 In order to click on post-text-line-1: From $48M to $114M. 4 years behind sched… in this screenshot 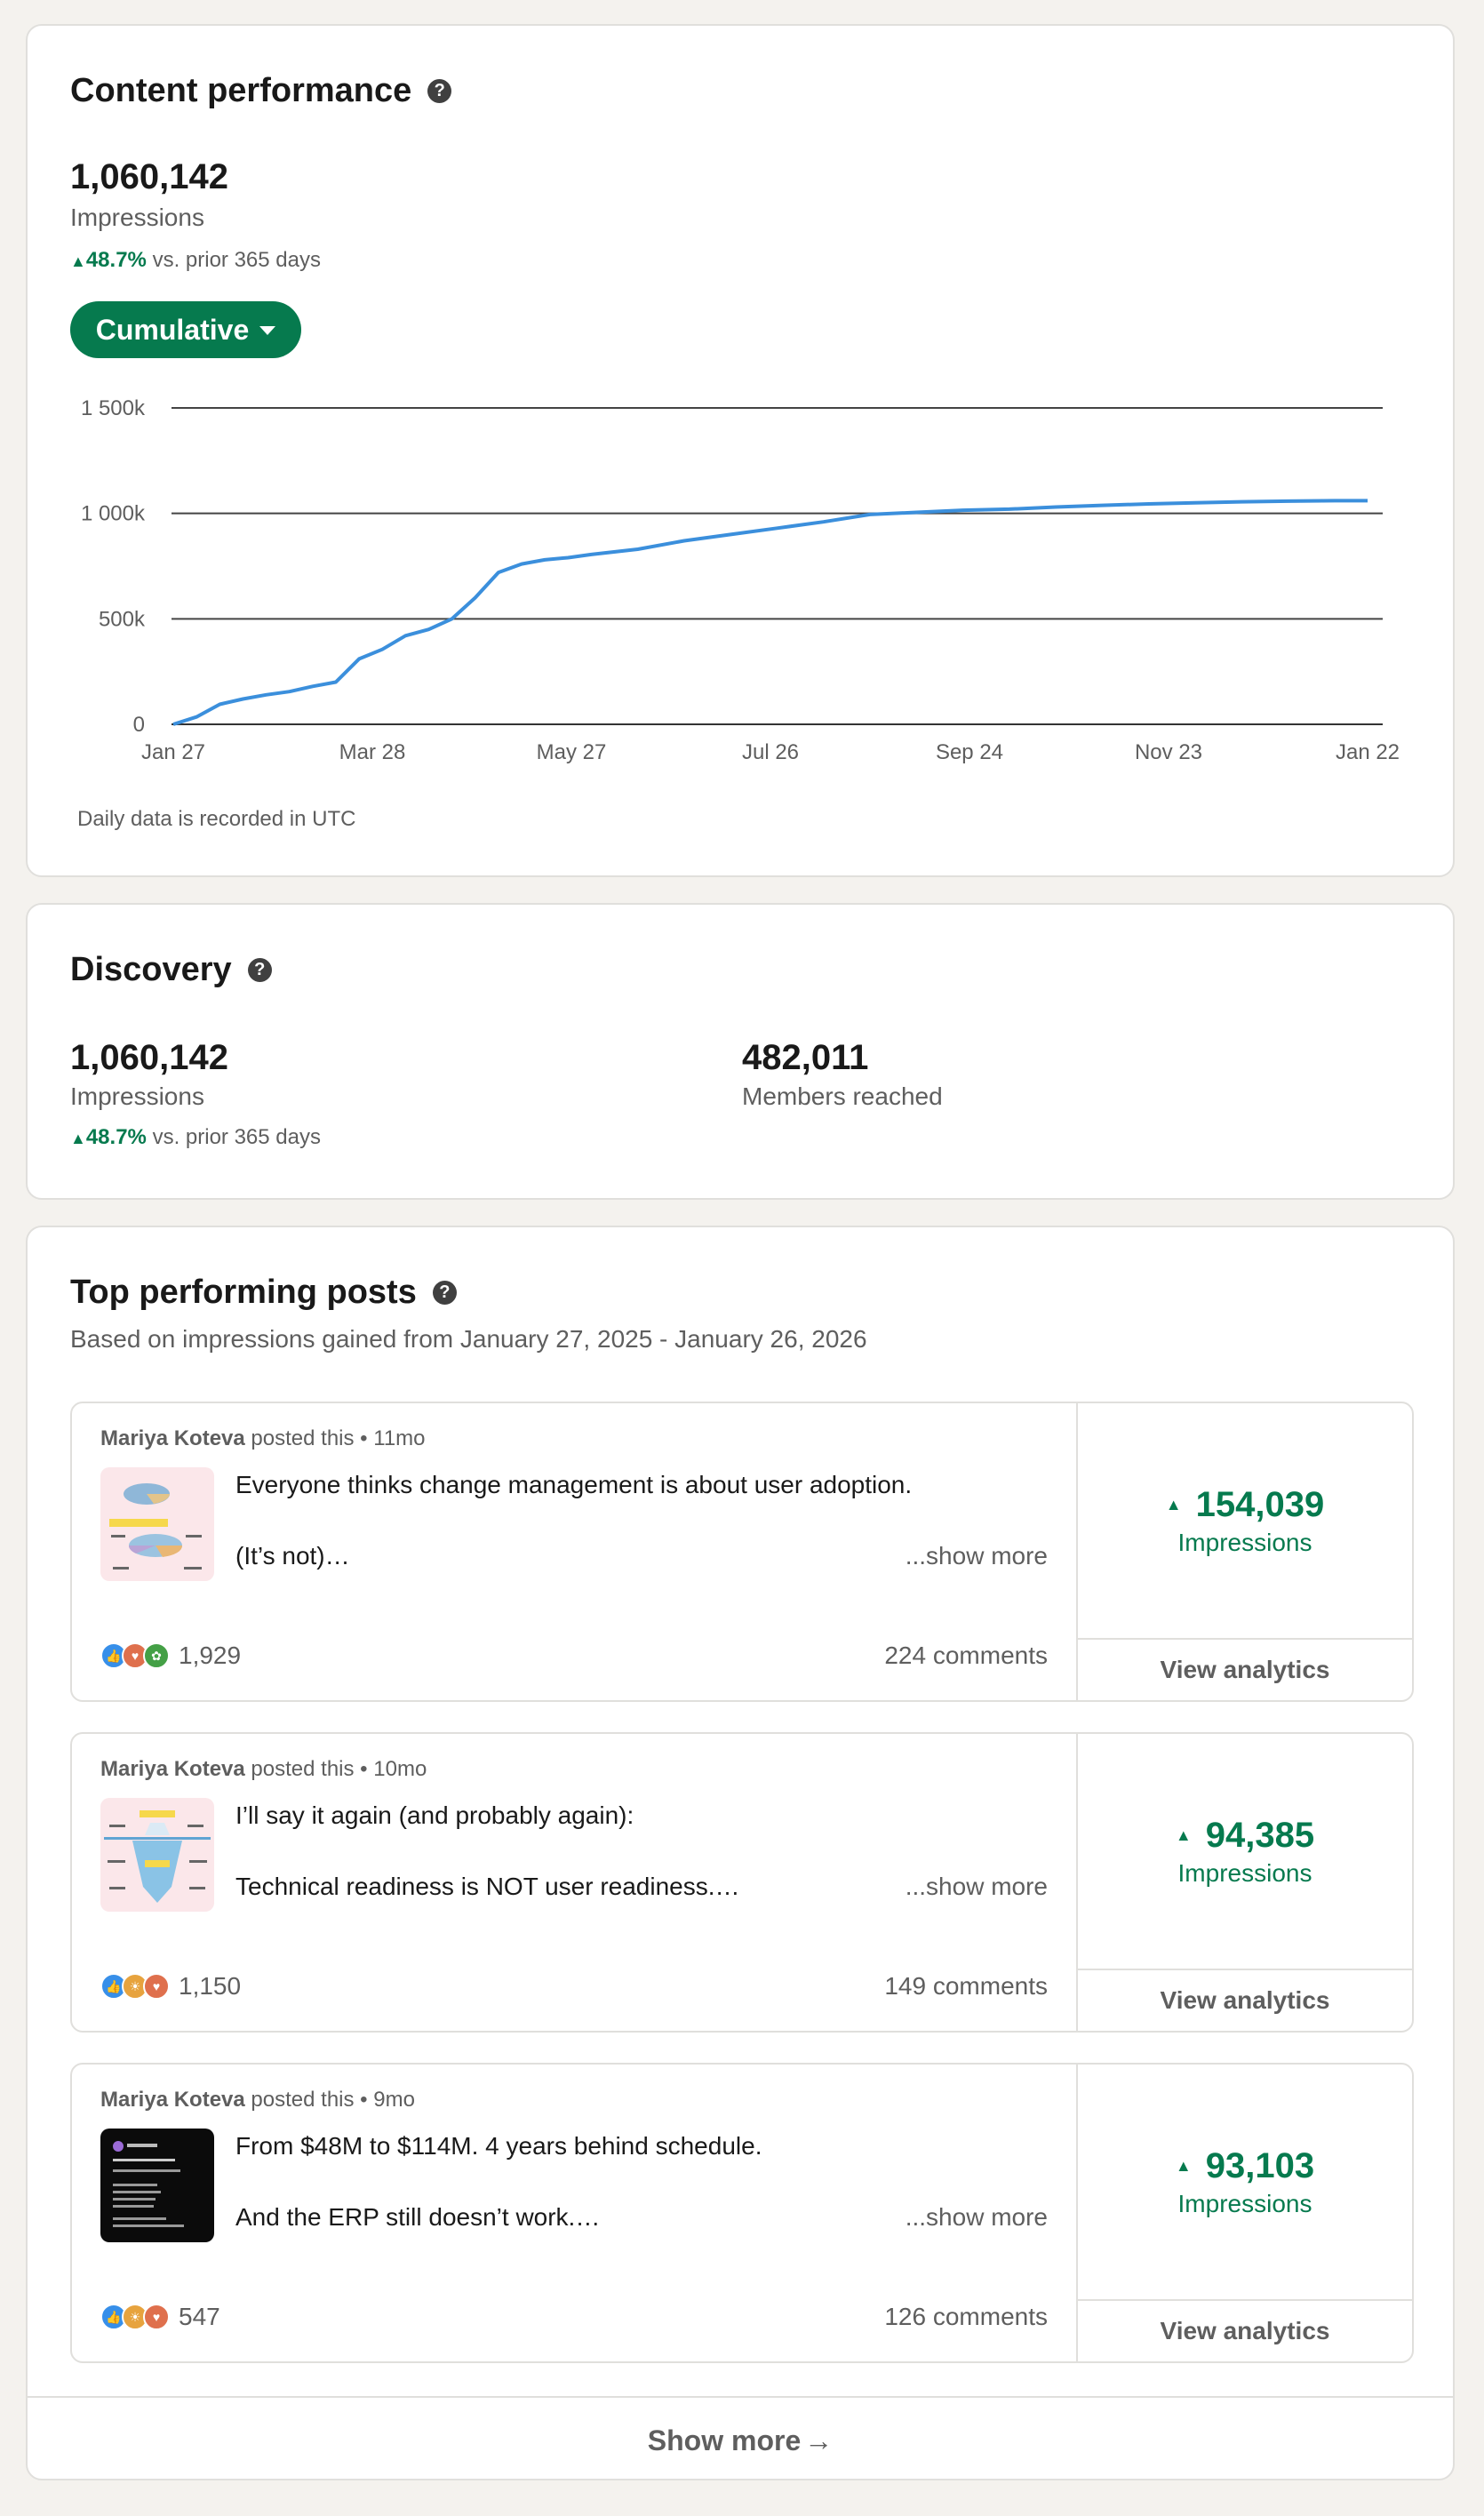, I will do `click(499, 2146)`.